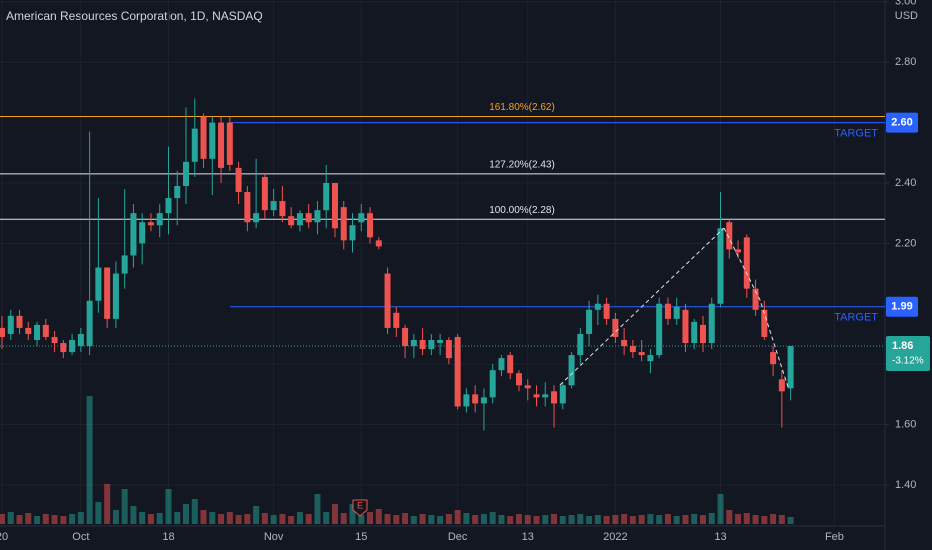 The height and width of the screenshot is (550, 932). Describe the element at coordinates (905, 62) in the screenshot. I see `y-tick-label: 2.80` at that location.